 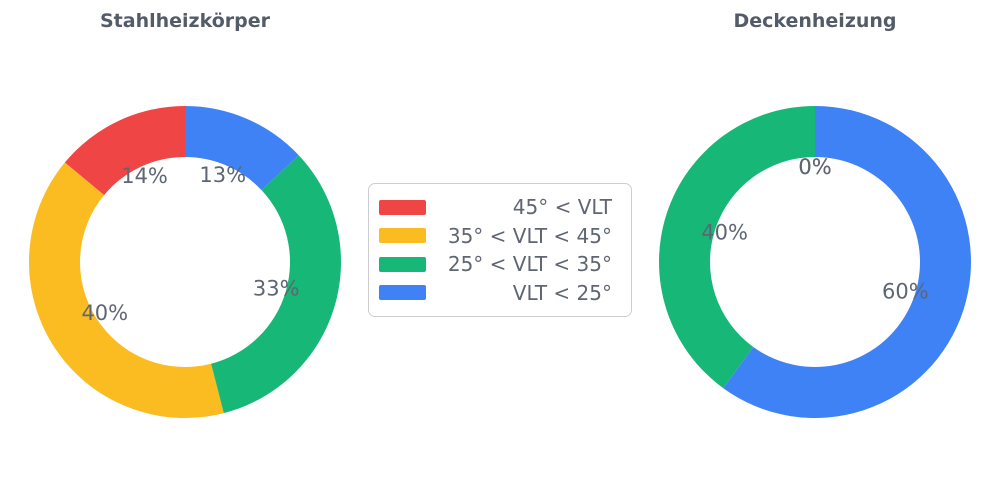 I want to click on legend-label: 25° < VLT < 35°, so click(x=529, y=264).